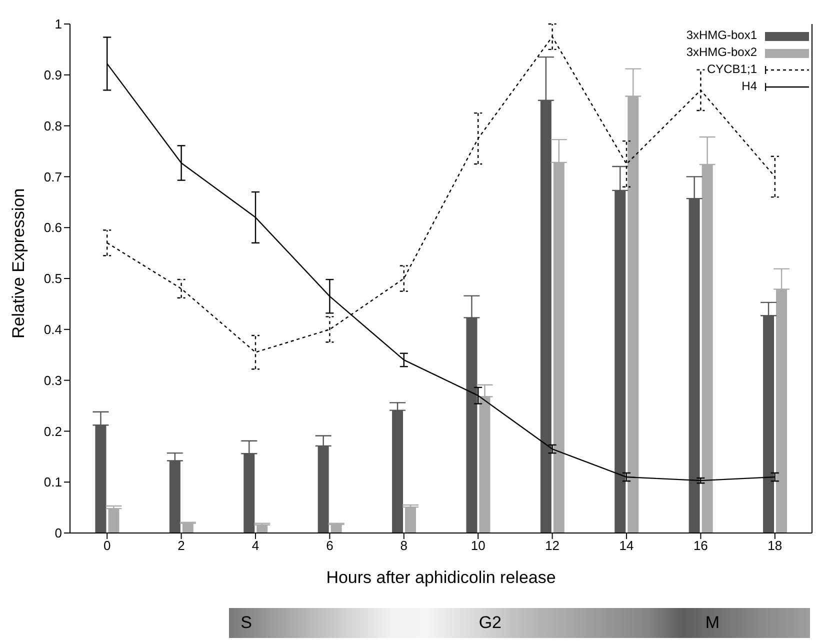 The image size is (821, 644). What do you see at coordinates (490, 623) in the screenshot?
I see `text: G2` at bounding box center [490, 623].